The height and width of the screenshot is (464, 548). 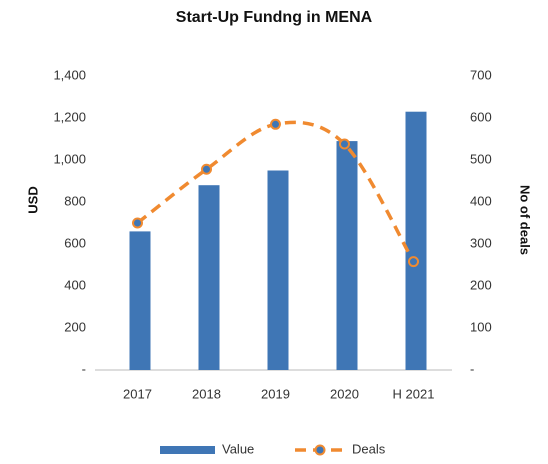 I want to click on y-tick-label: 600, so click(x=75, y=242).